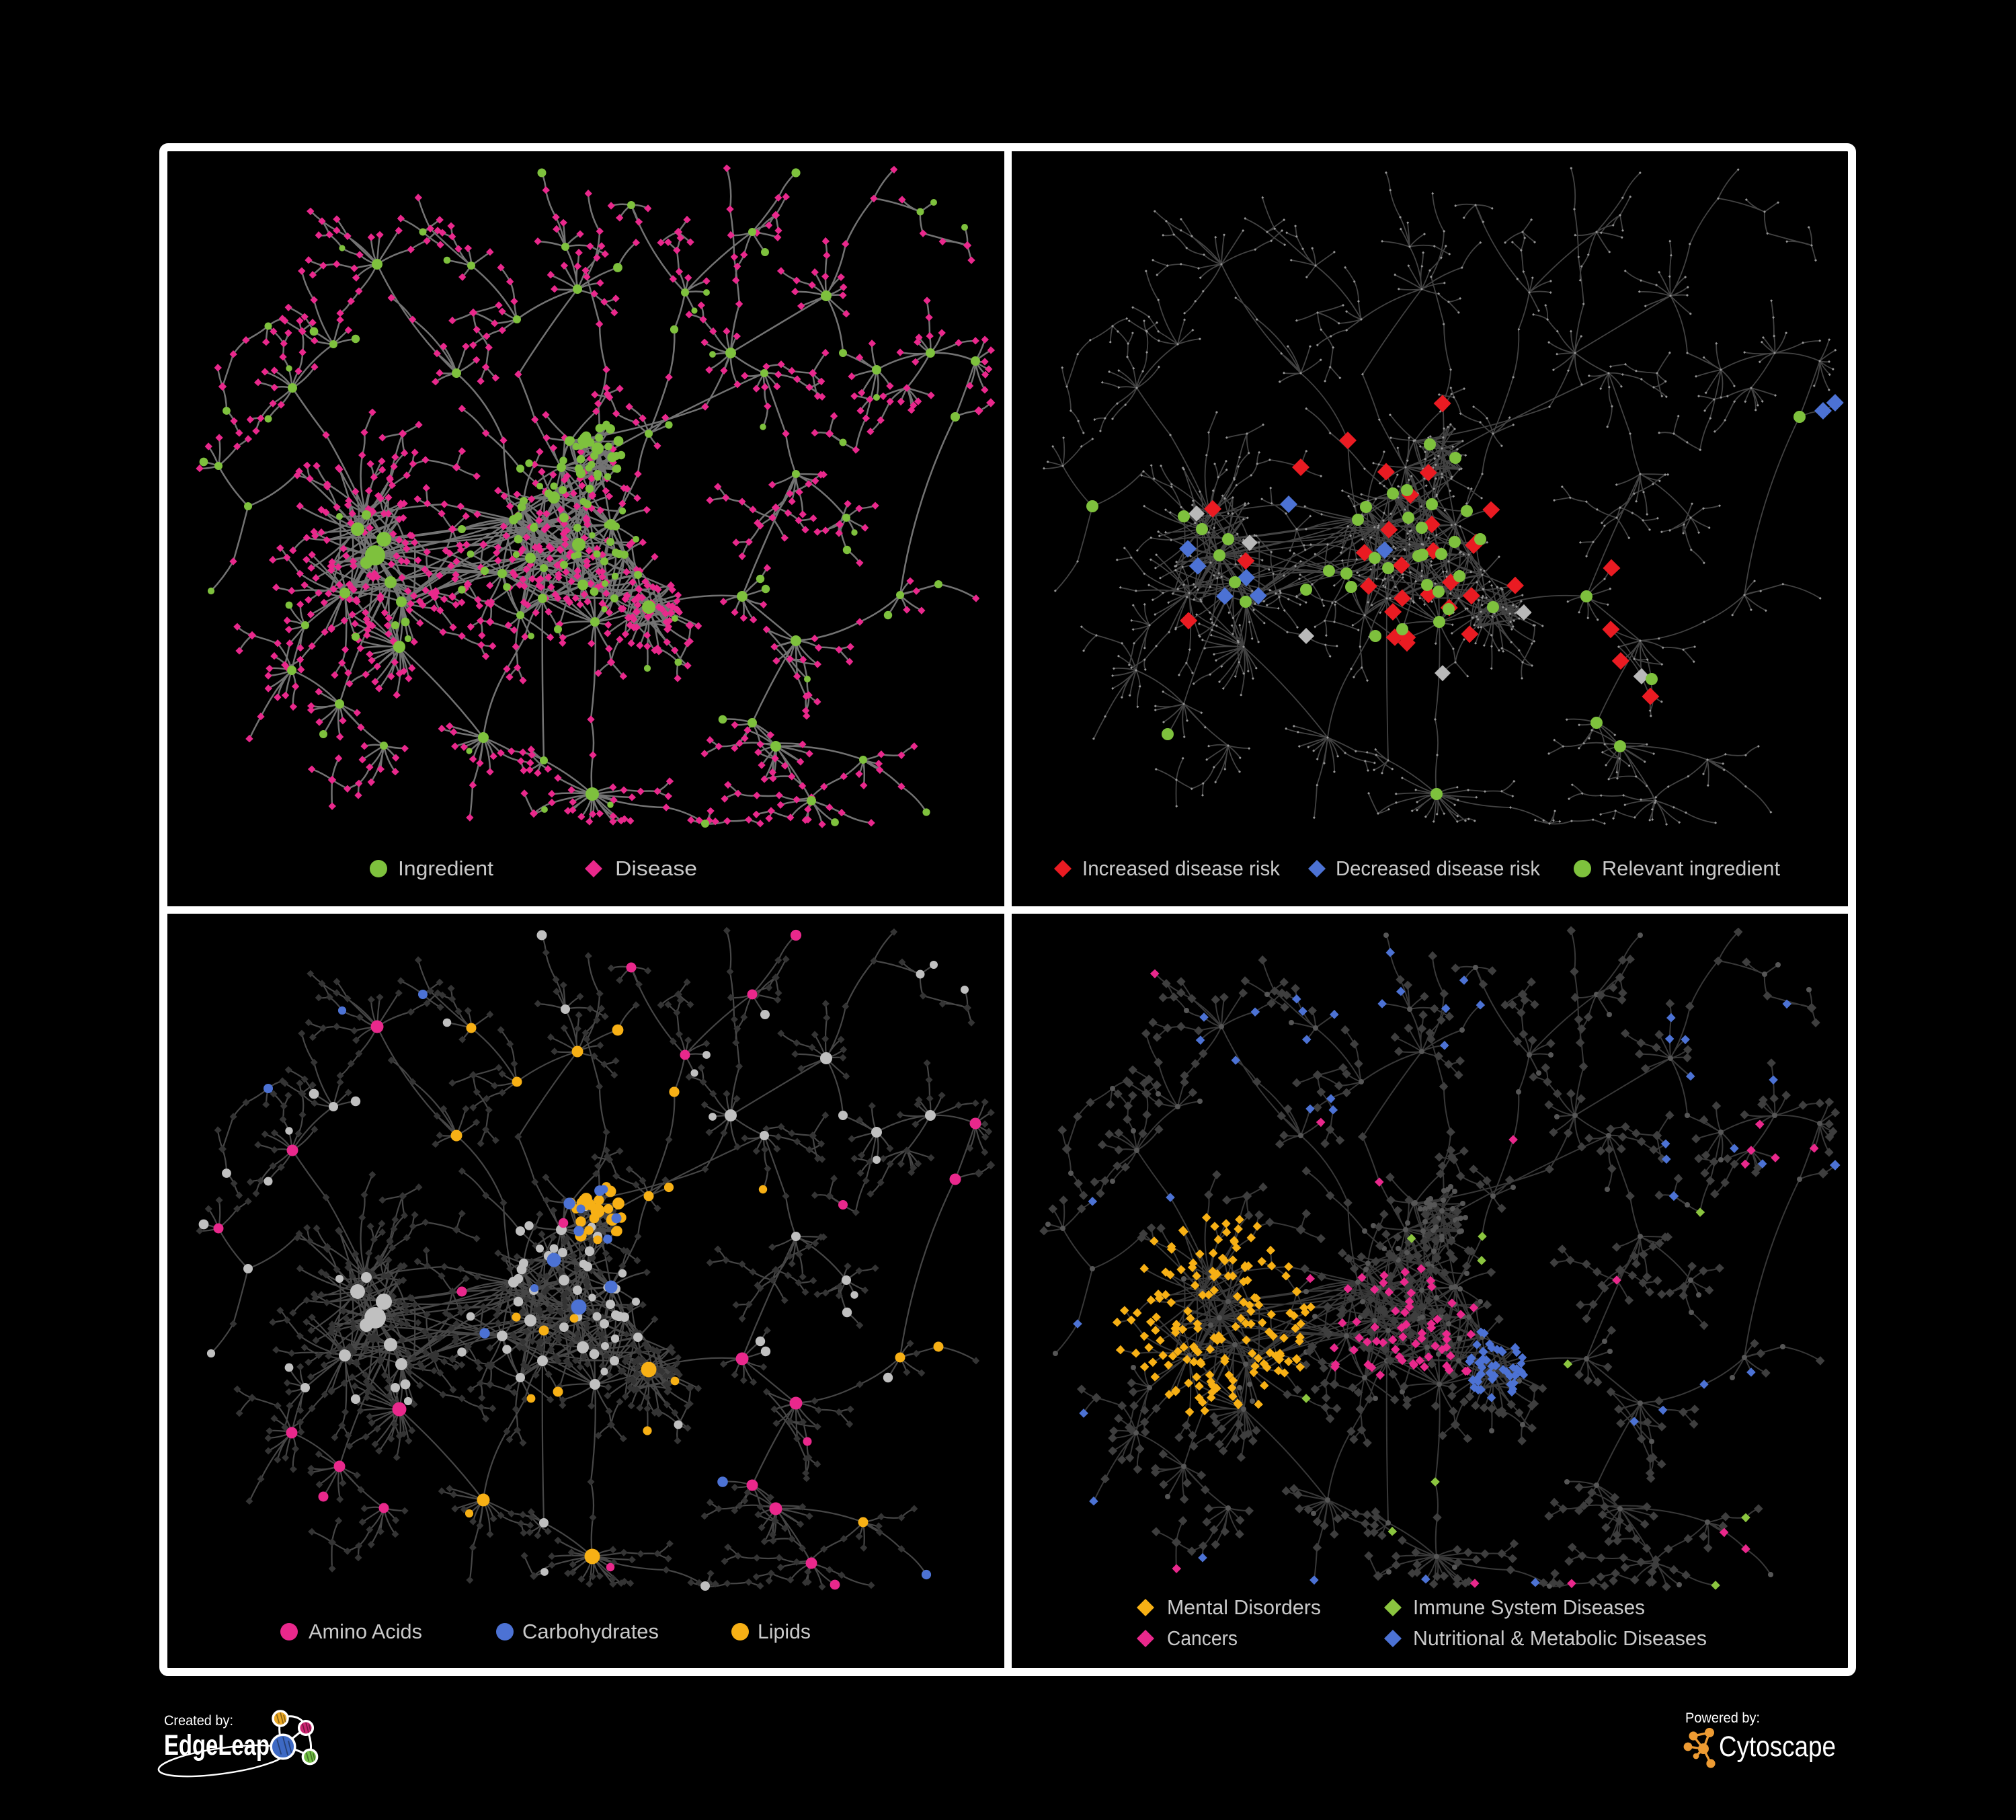 This screenshot has width=2016, height=1820. Describe the element at coordinates (365, 1631) in the screenshot. I see `svg-text: Amino Acids` at that location.